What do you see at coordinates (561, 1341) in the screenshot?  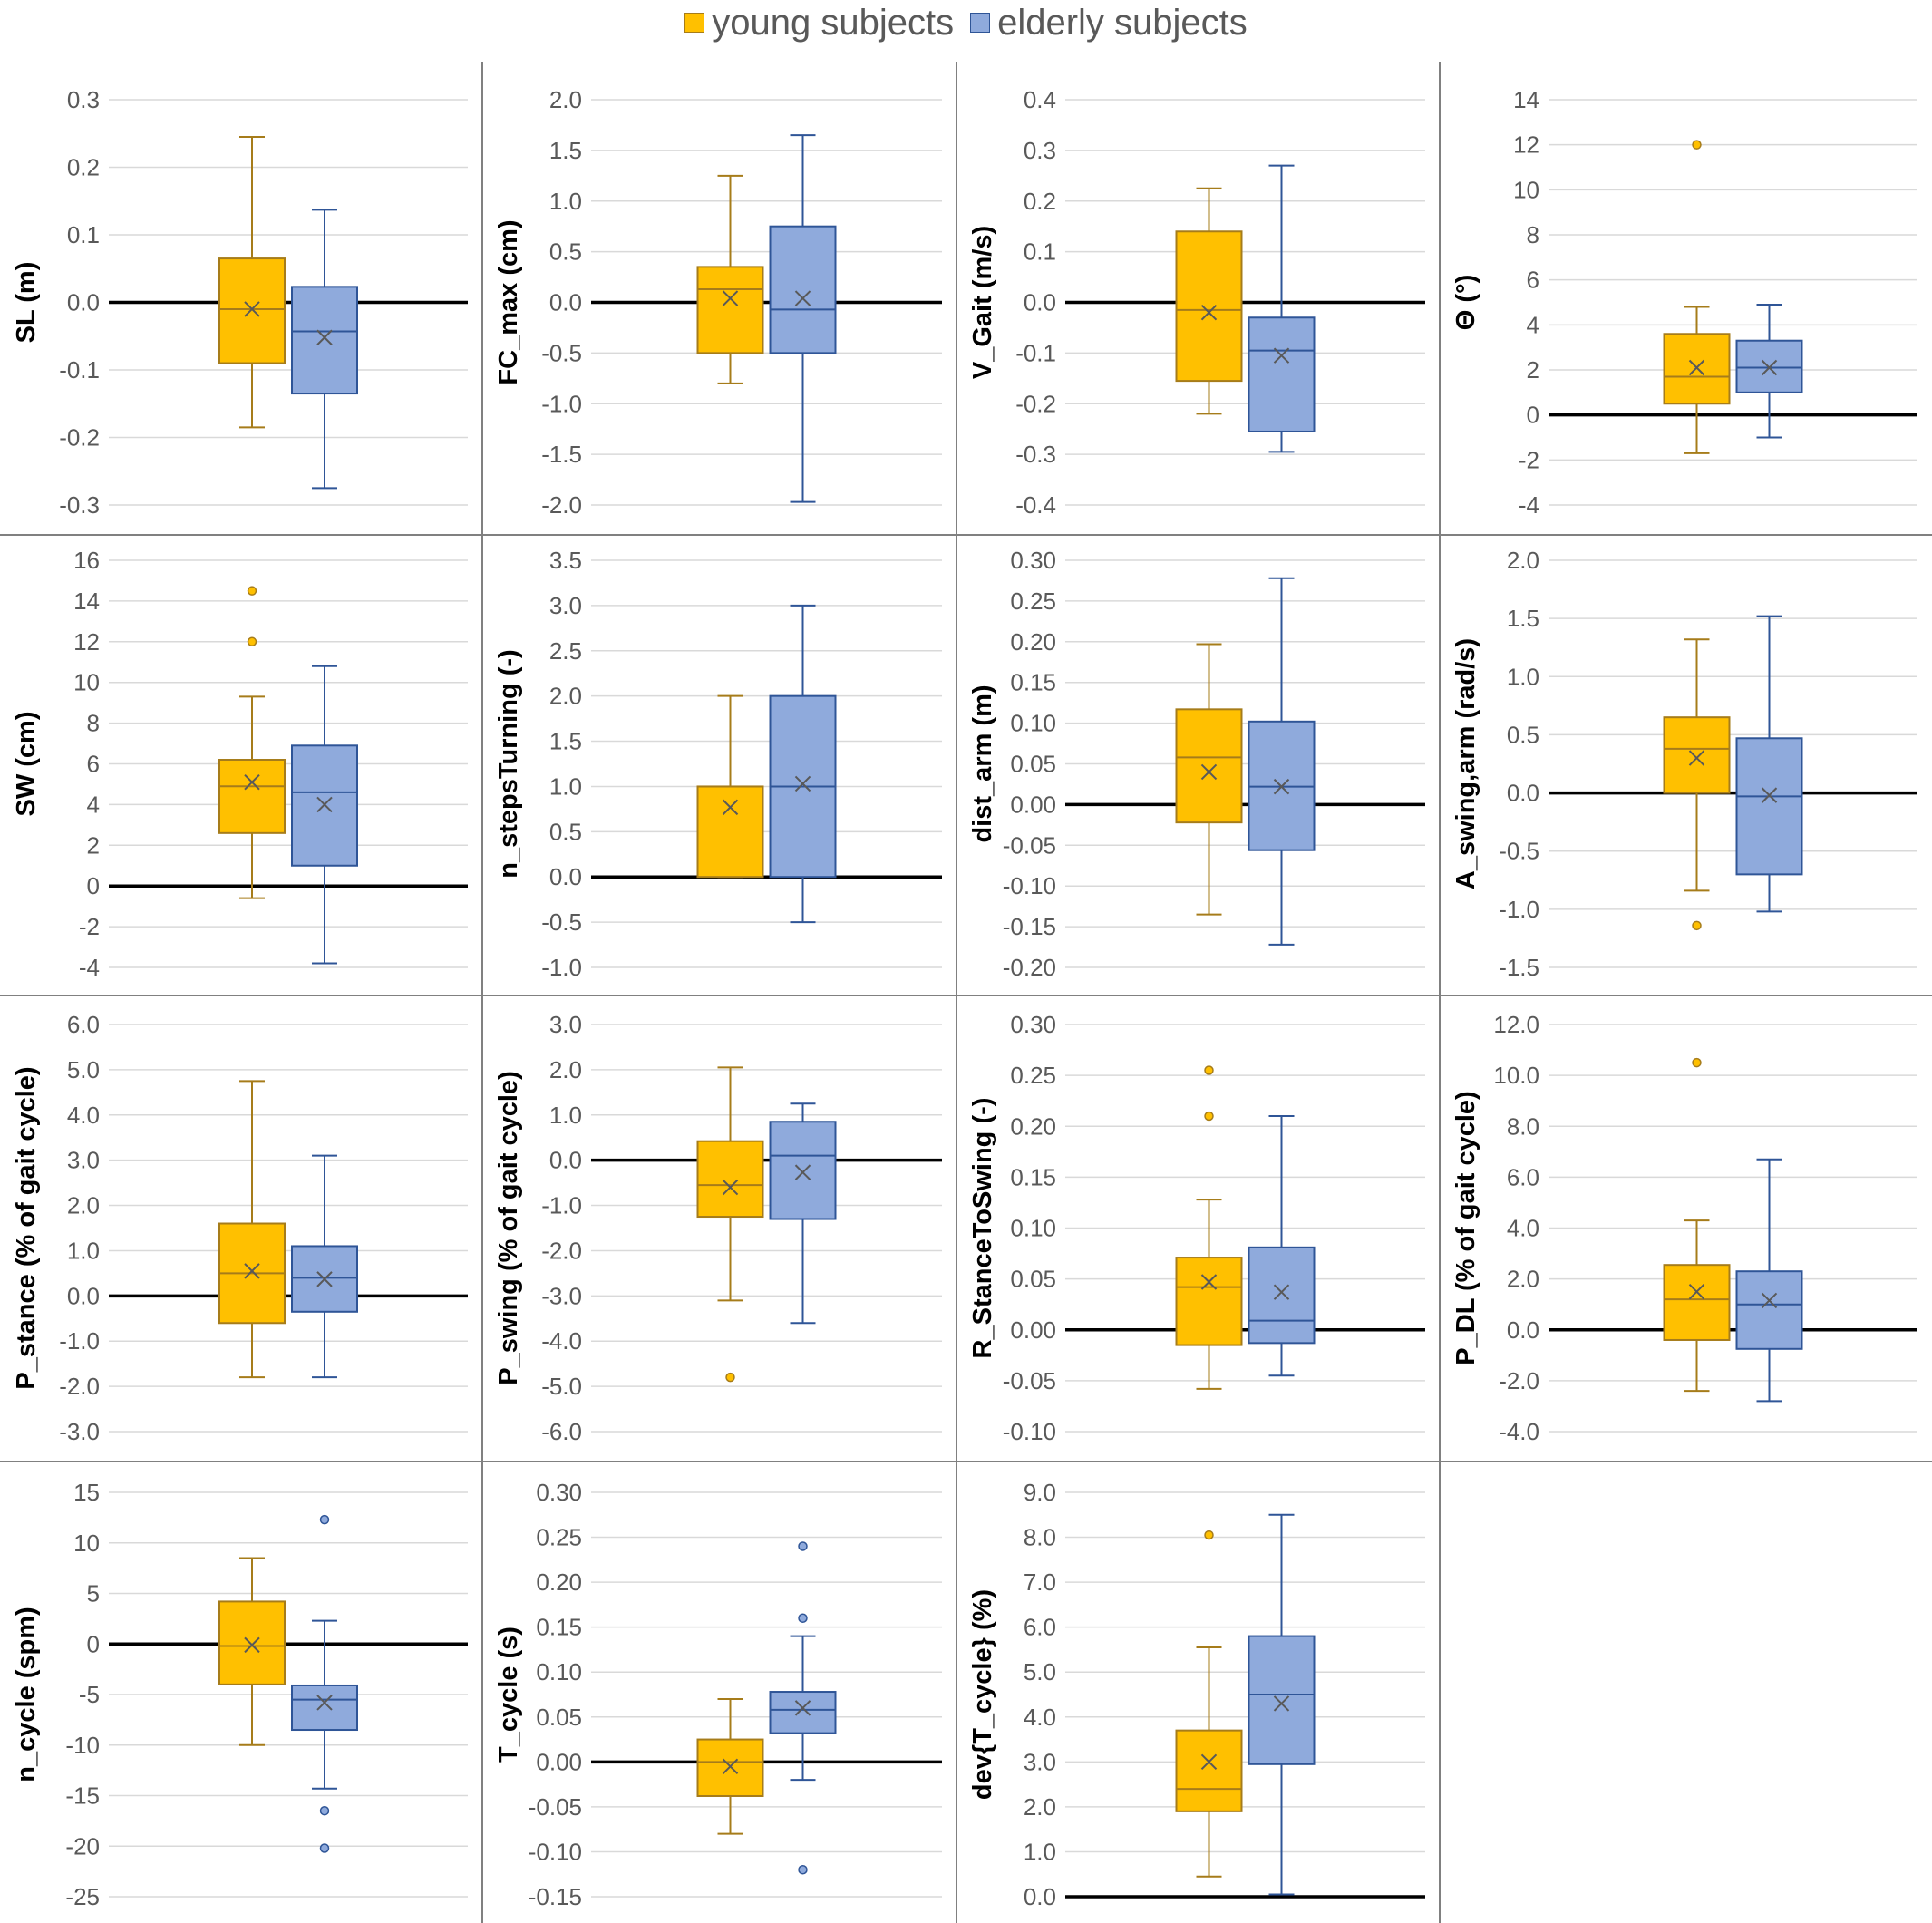 I see `y-tick-label: -4.0` at bounding box center [561, 1341].